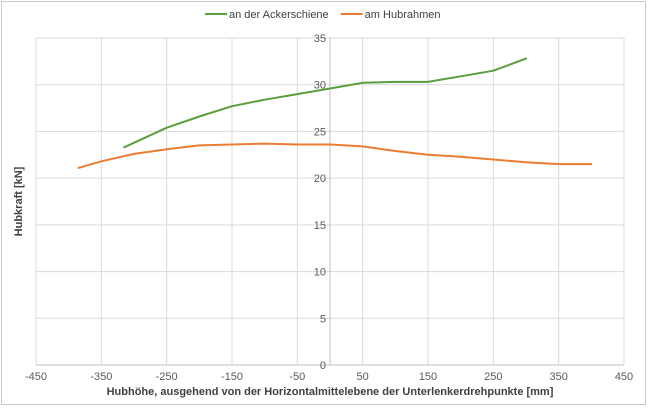 The height and width of the screenshot is (408, 649). Describe the element at coordinates (428, 377) in the screenshot. I see `x-tick-label: 150` at that location.